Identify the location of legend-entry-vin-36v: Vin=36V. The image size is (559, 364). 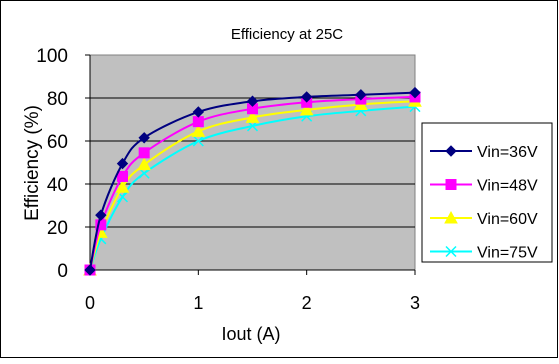
(484, 152).